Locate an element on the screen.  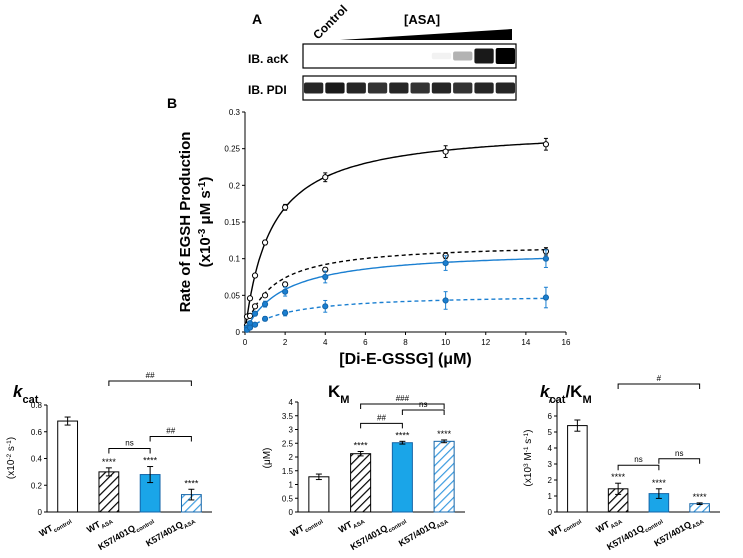
y-tick-label: 1 is located at coordinates (291, 485).